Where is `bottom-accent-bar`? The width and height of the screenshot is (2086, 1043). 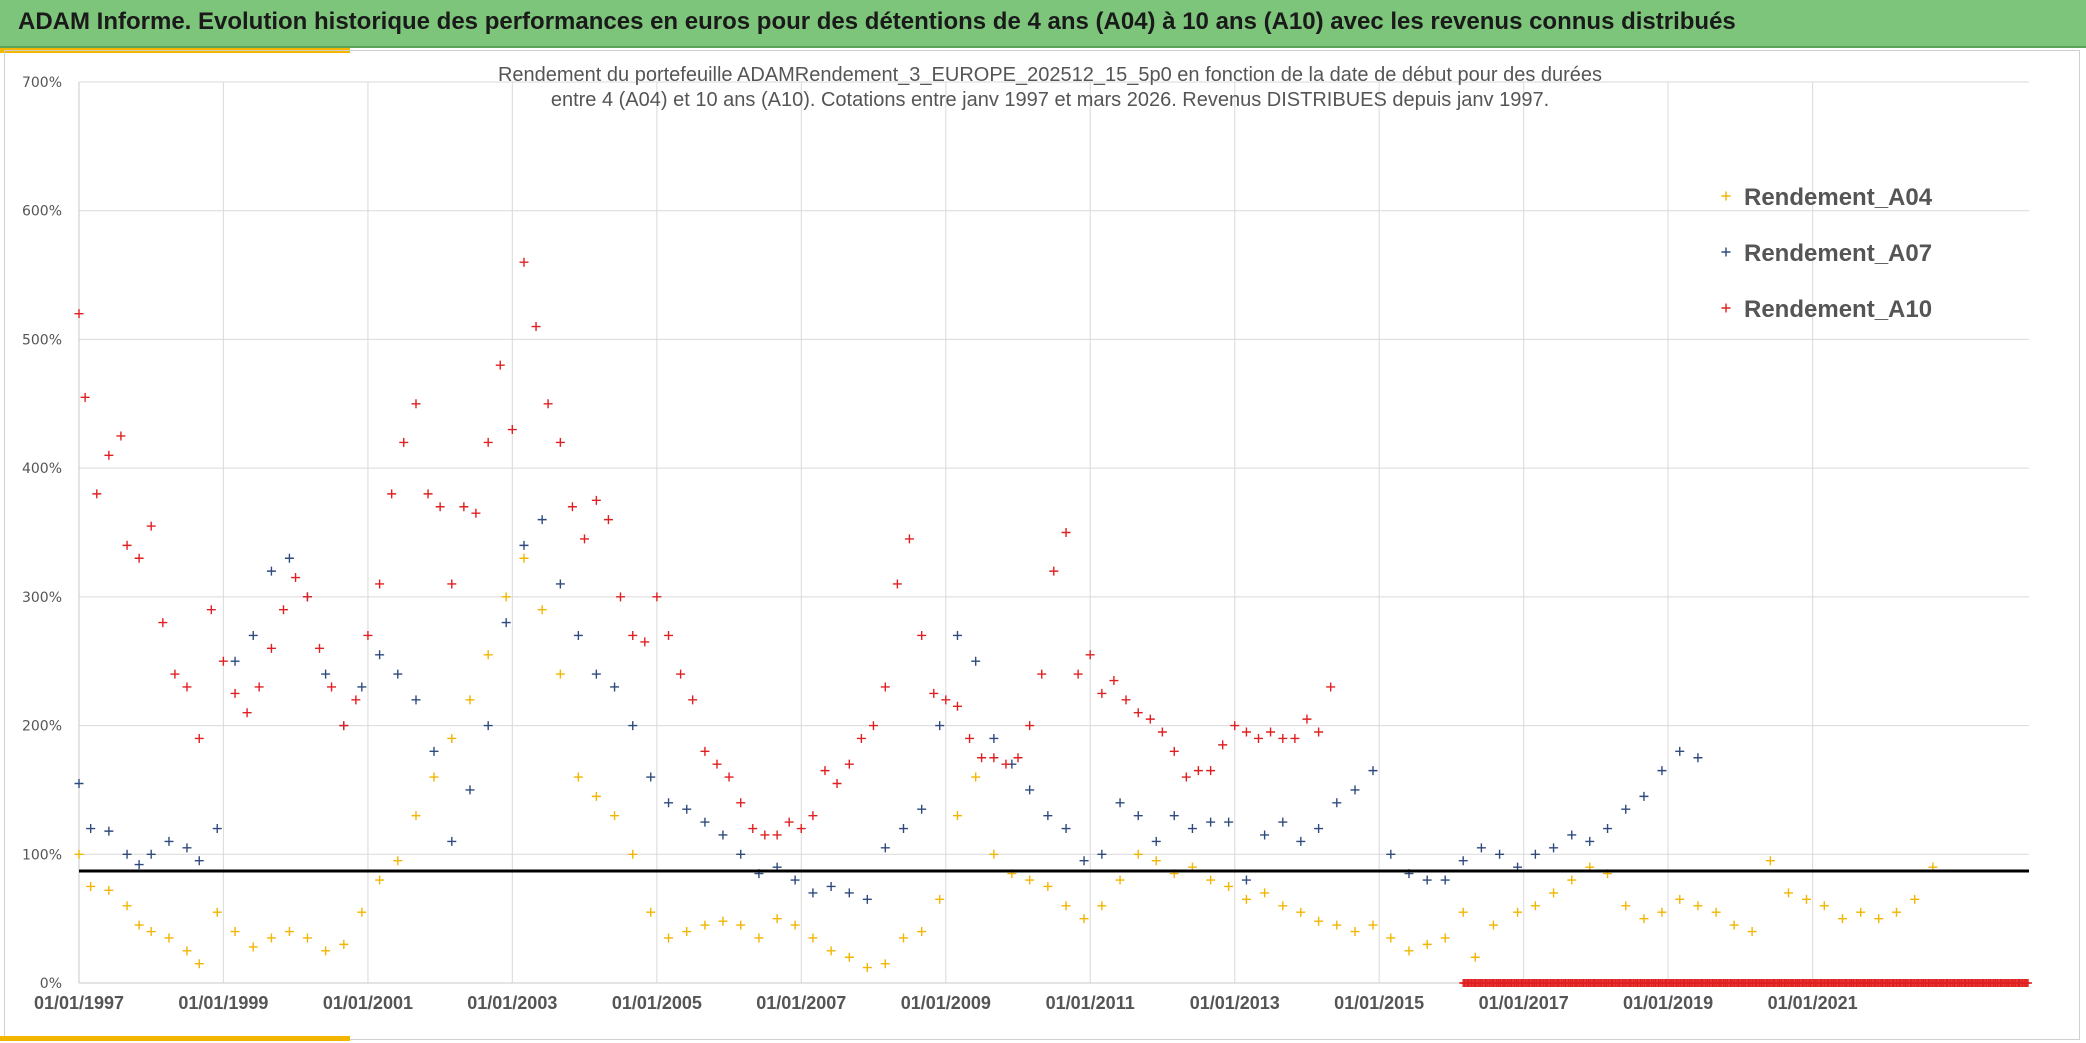
bottom-accent-bar is located at coordinates (175, 1038).